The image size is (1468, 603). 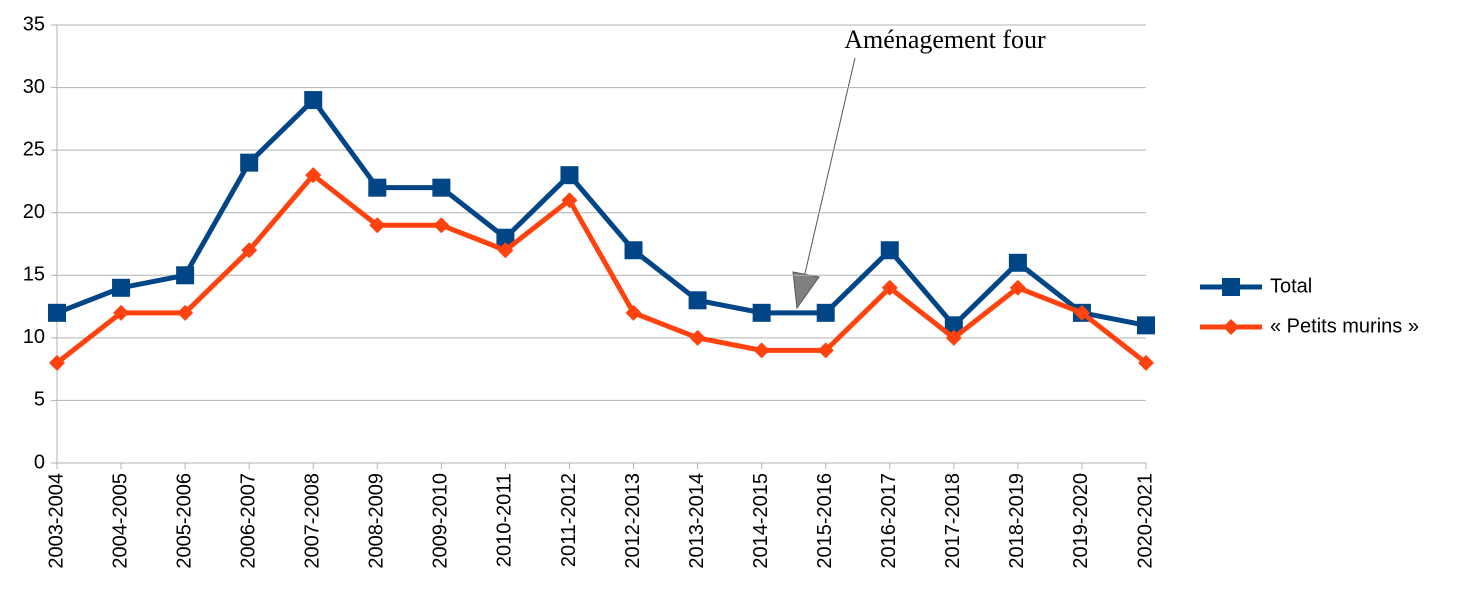 I want to click on x-tick-label: 2012-2013, so click(x=633, y=521).